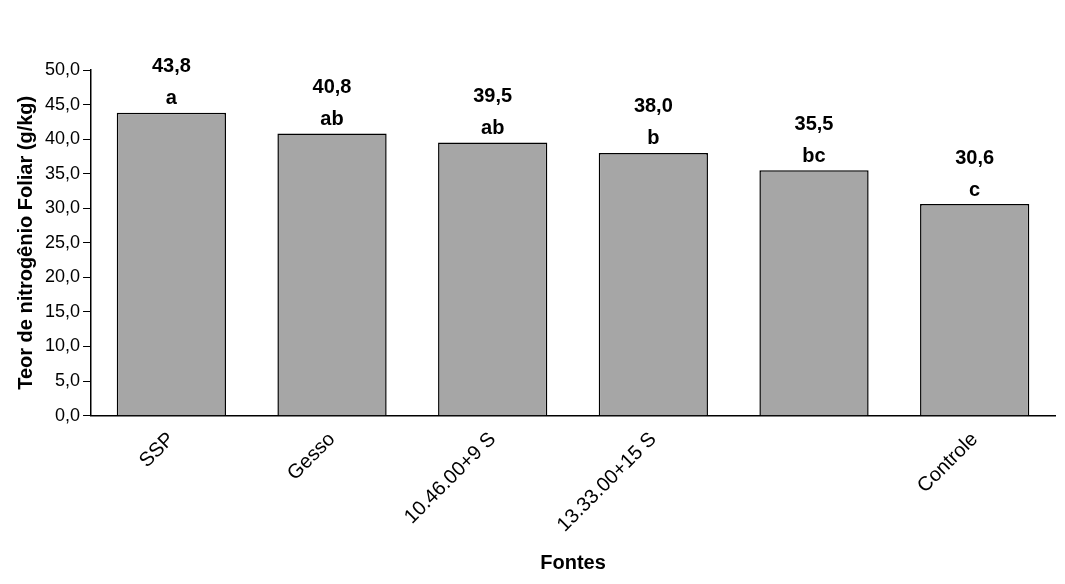 The height and width of the screenshot is (584, 1065). I want to click on data-label: 30,6 c, so click(975, 172).